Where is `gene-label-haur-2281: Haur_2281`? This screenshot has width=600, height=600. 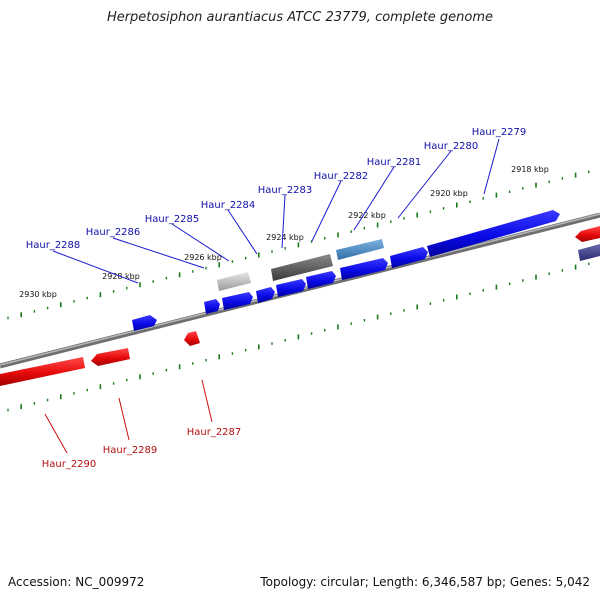 gene-label-haur-2281: Haur_2281 is located at coordinates (394, 162).